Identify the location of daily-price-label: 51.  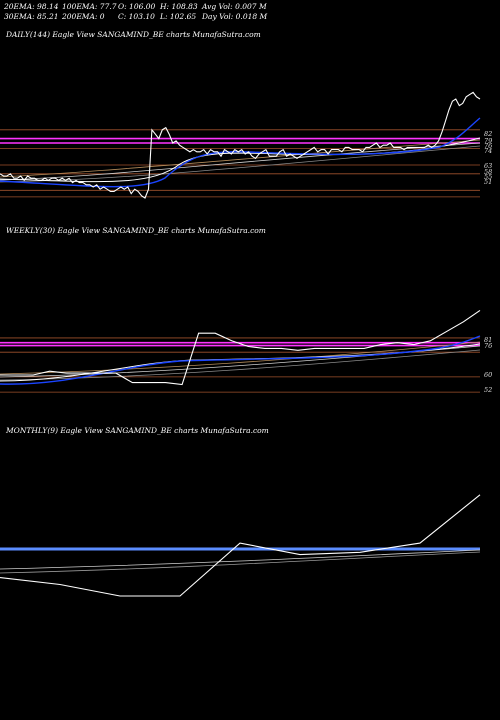
(488, 182).